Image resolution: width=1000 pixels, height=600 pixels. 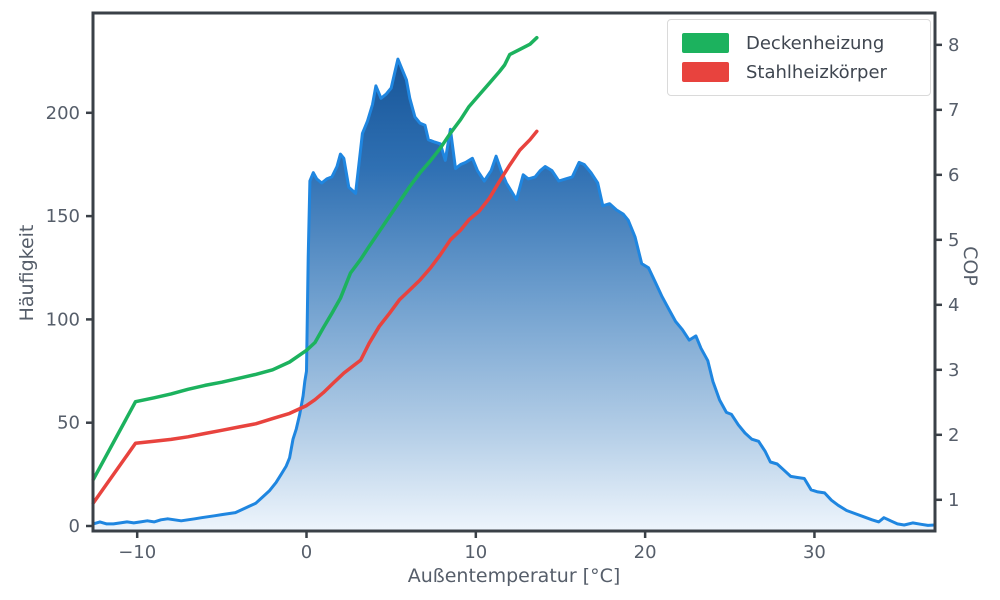 I want to click on legend-item-deckenheizung: Deckenheizung, so click(x=799, y=43).